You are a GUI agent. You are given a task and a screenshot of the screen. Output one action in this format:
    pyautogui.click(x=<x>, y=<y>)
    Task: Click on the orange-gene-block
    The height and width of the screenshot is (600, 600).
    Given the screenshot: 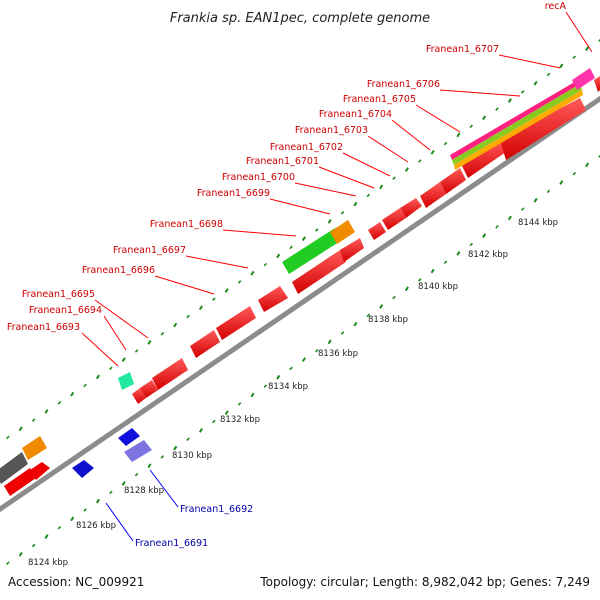 What is the action you would take?
    pyautogui.click(x=34, y=448)
    